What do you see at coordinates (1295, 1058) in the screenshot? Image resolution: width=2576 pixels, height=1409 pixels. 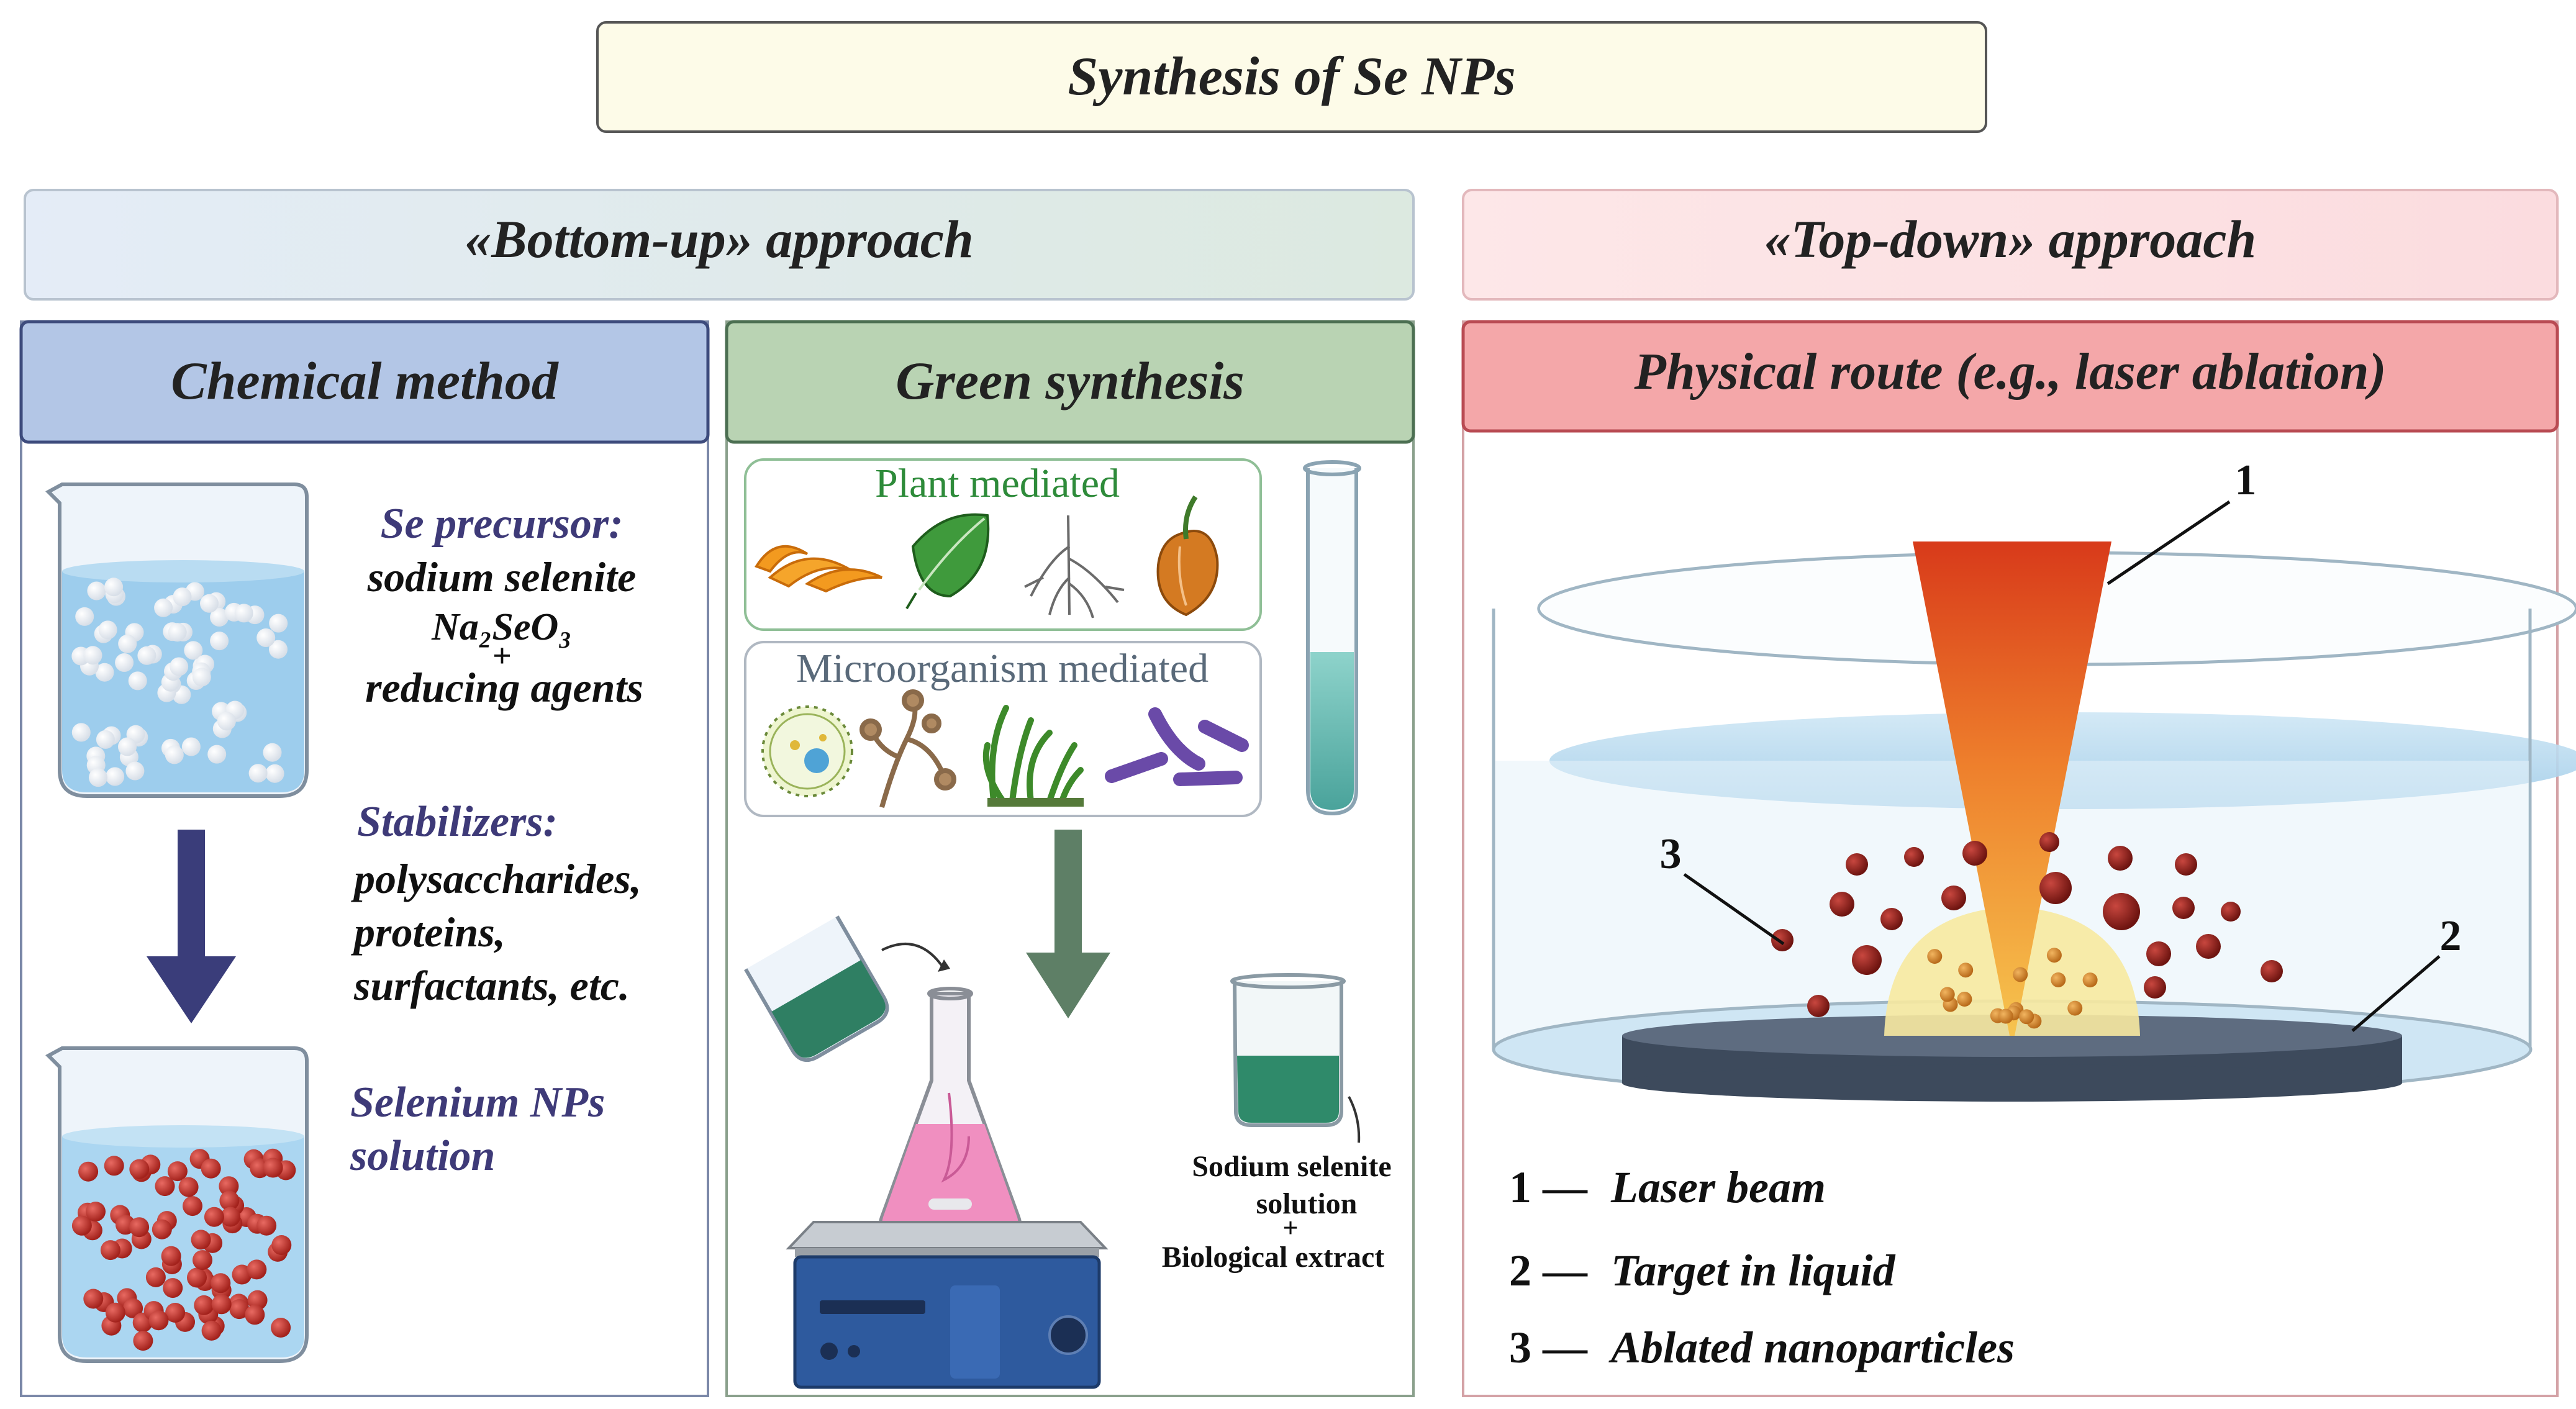 I see `selenite-beaker-icon` at bounding box center [1295, 1058].